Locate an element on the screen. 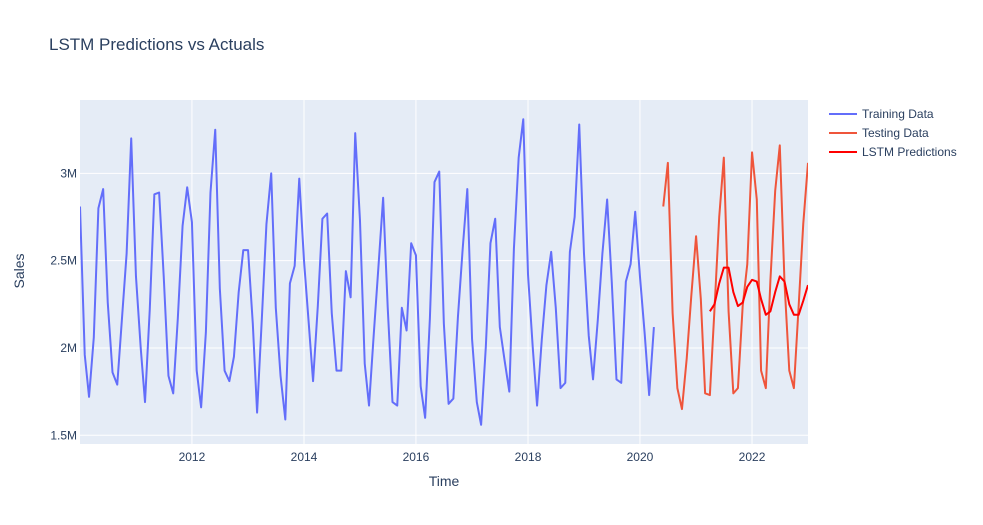 This screenshot has height=525, width=983. chart-title: LSTM Predictions vs Actuals is located at coordinates (156, 44).